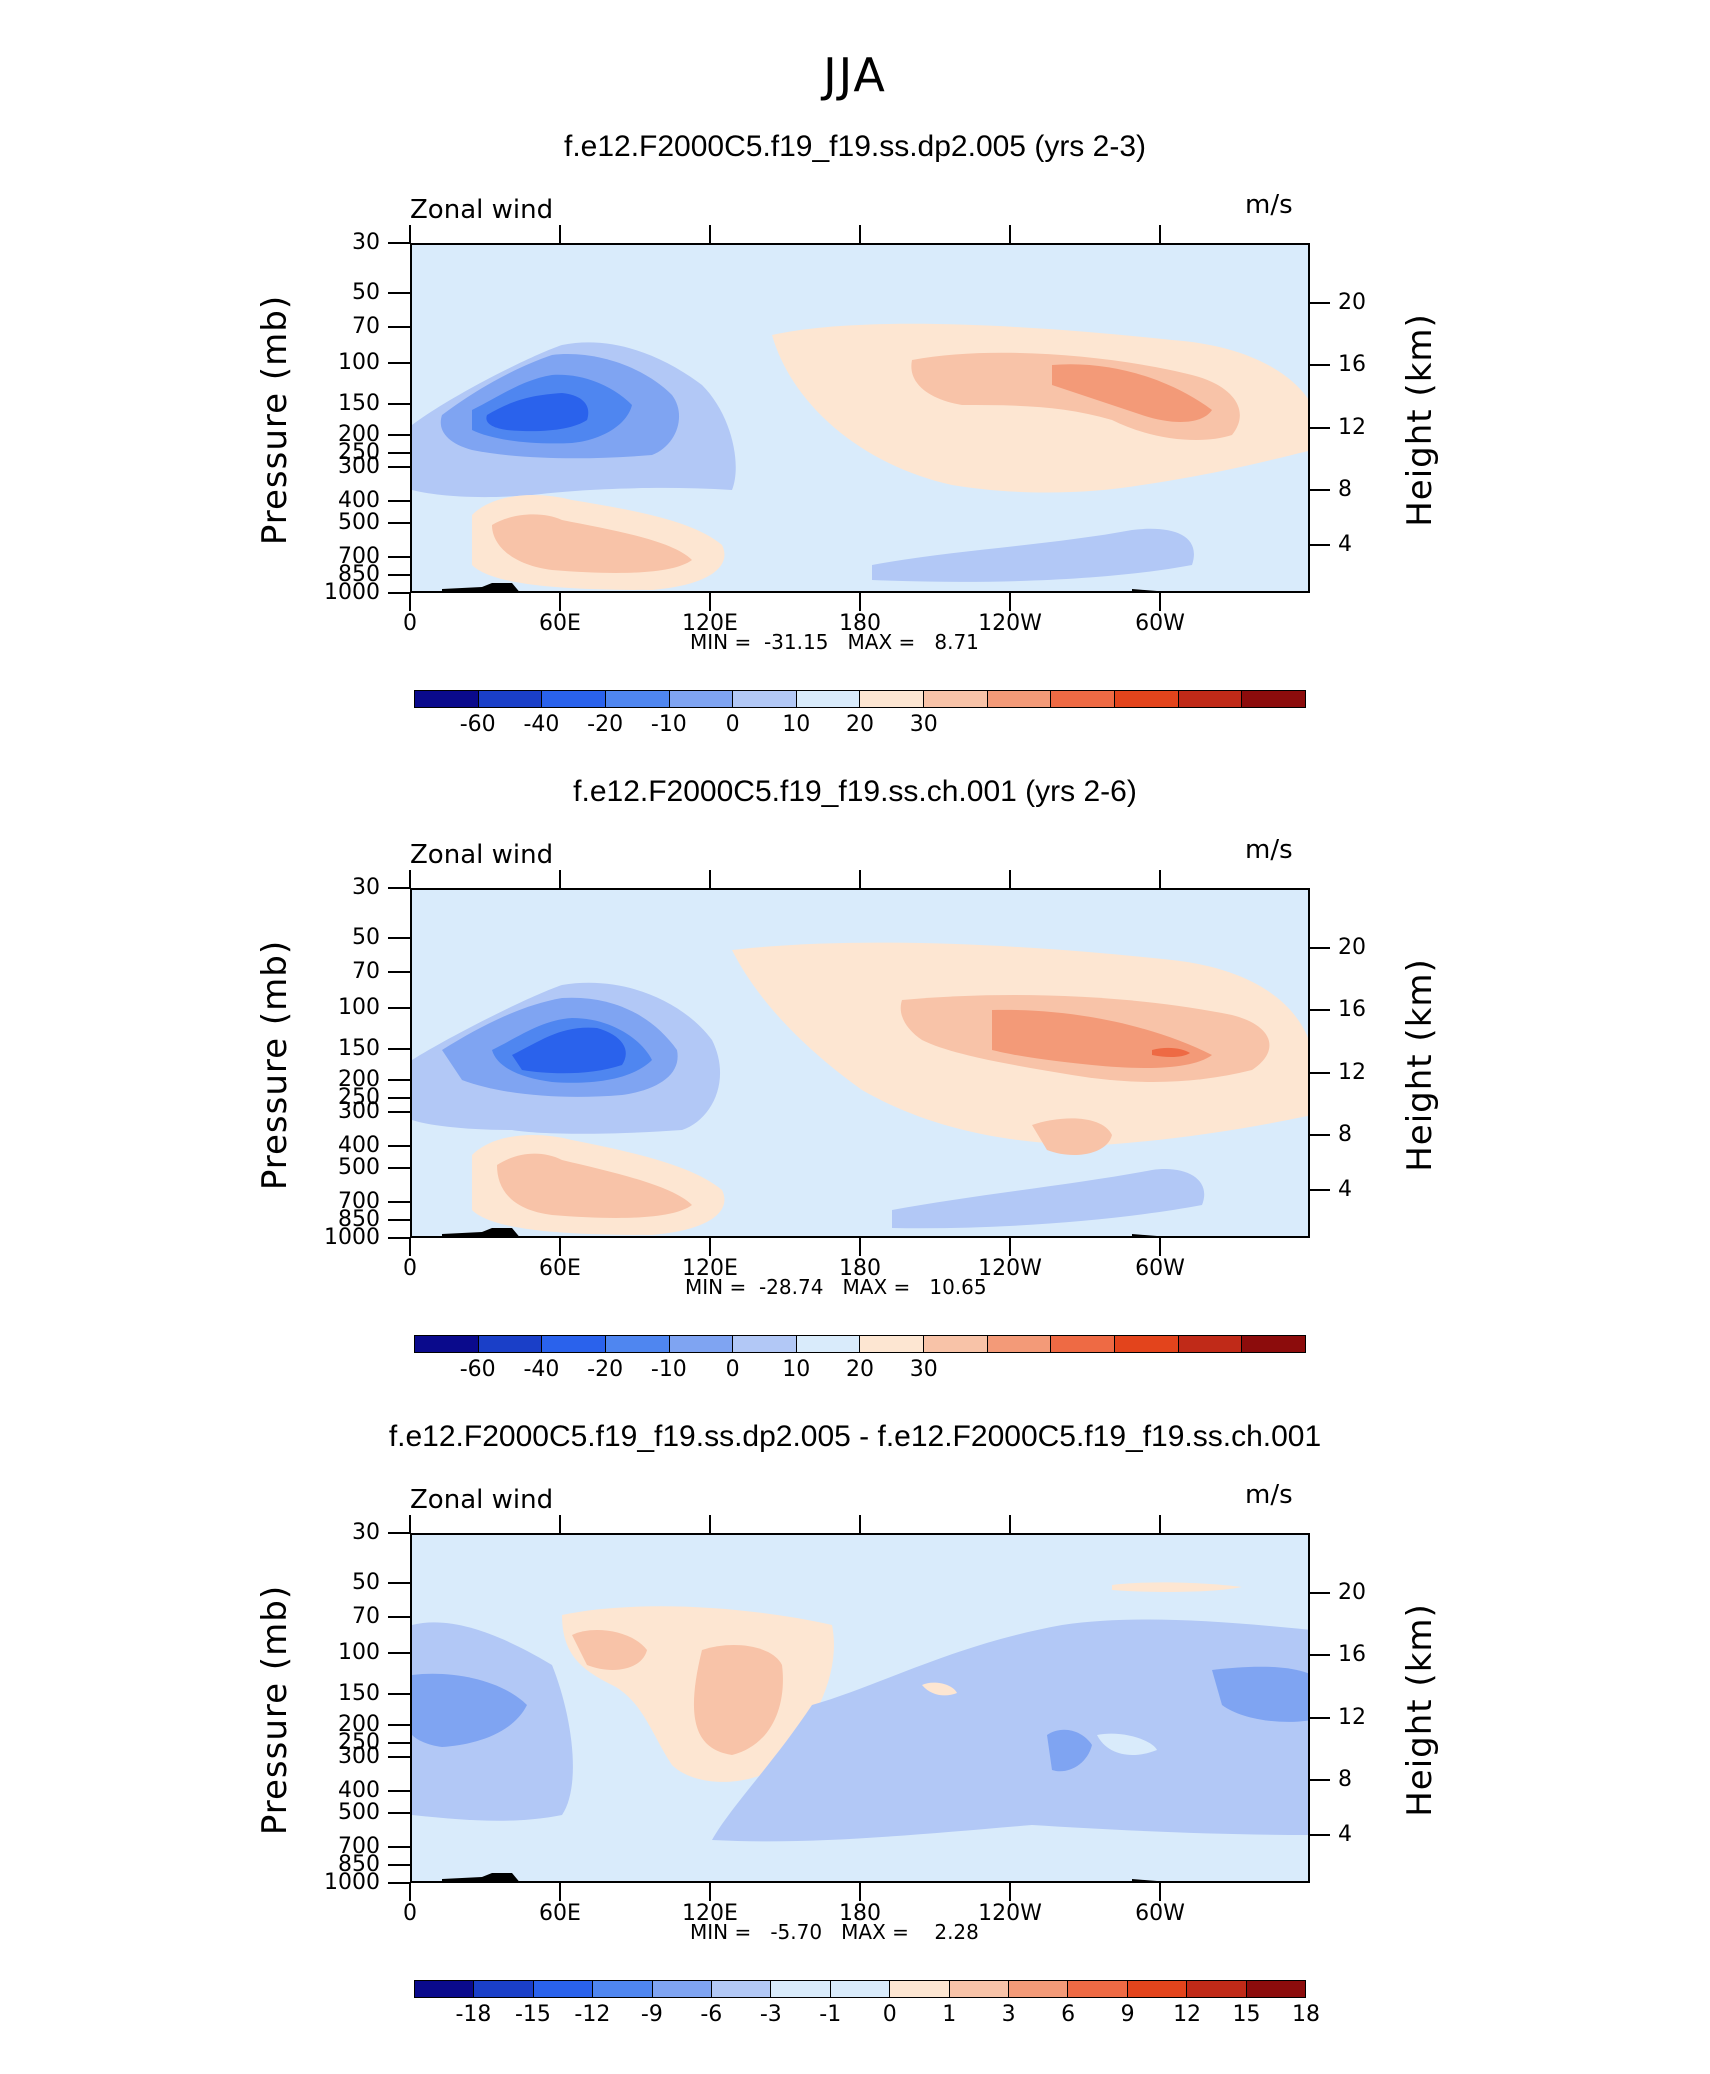 Image resolution: width=1710 pixels, height=2074 pixels. I want to click on contour-pos-east-small, so click(1127, 1744).